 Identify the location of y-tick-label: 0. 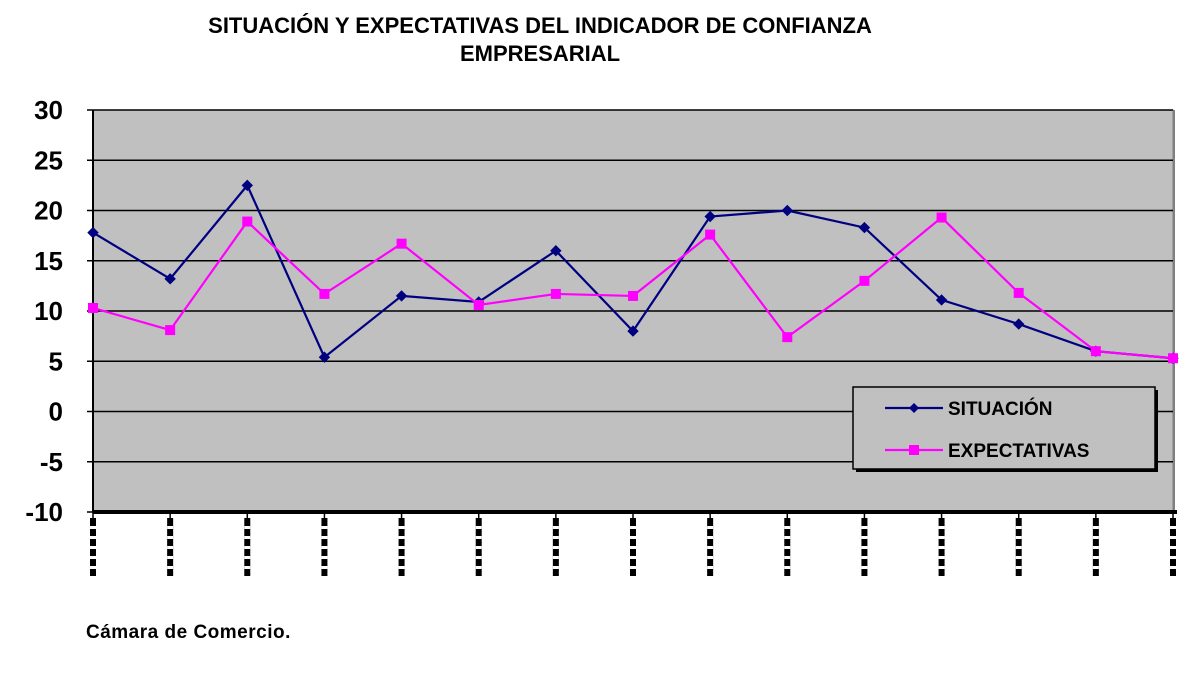
(56, 412).